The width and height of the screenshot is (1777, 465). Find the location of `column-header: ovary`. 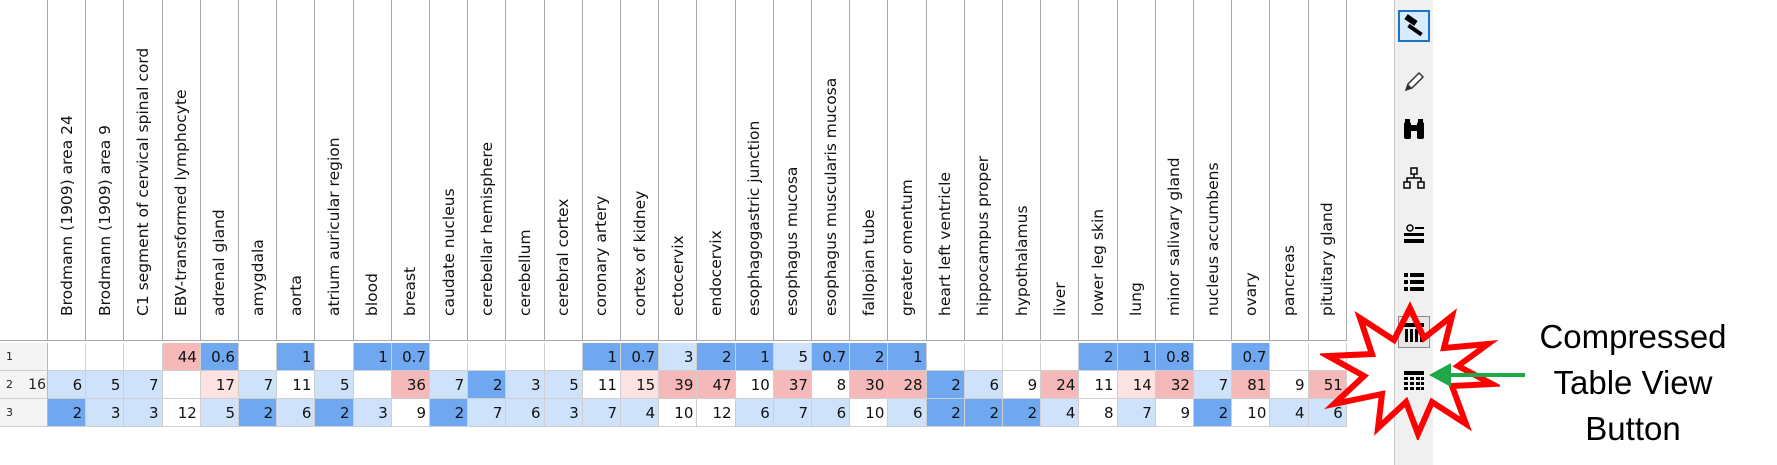

column-header: ovary is located at coordinates (1251, 170).